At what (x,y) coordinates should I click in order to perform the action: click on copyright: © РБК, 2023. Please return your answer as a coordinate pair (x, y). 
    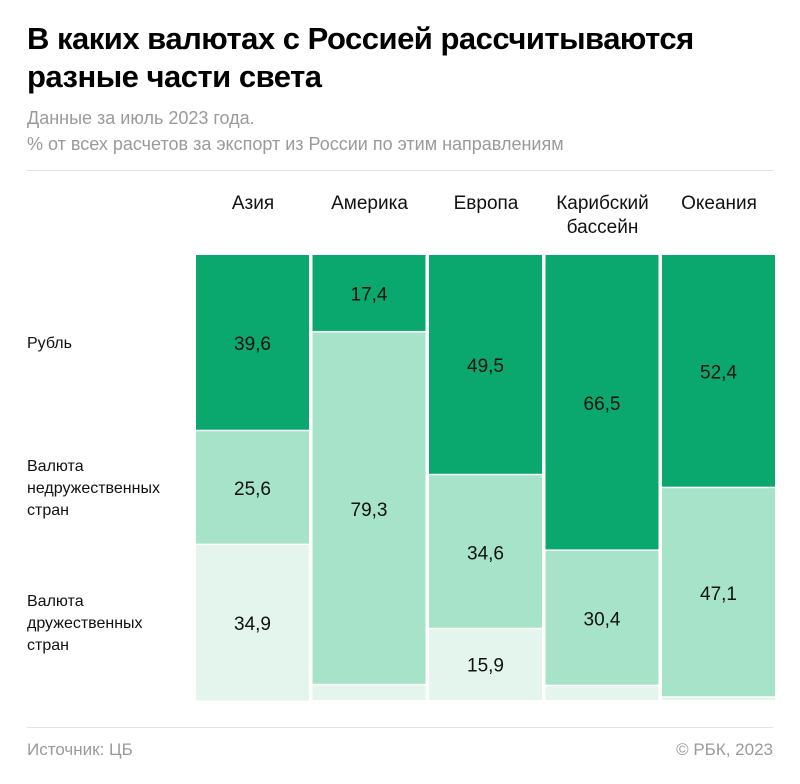
    Looking at the image, I should click on (724, 749).